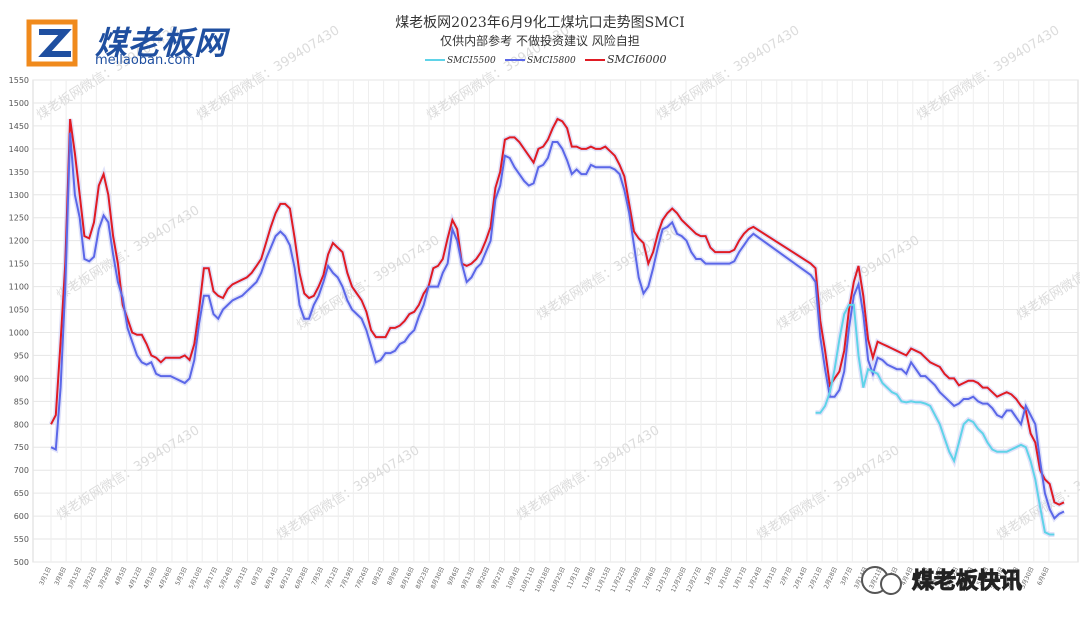  I want to click on y-tick-label: 550, so click(21, 539).